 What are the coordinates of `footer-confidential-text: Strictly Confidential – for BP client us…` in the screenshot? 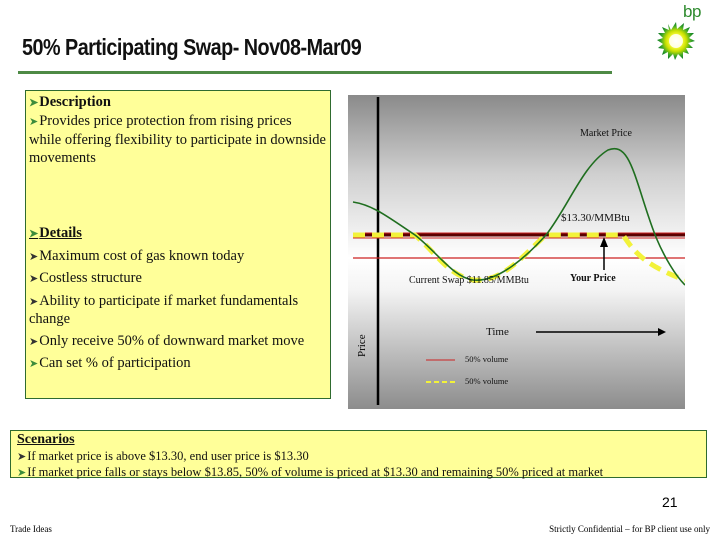 It's located at (629, 529).